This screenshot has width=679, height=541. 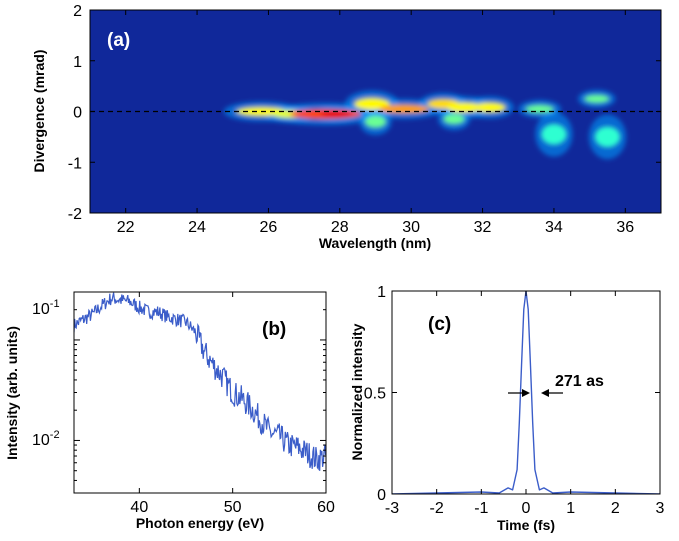 What do you see at coordinates (39, 111) in the screenshot?
I see `y-axis-label-a: Divergence (mrad)` at bounding box center [39, 111].